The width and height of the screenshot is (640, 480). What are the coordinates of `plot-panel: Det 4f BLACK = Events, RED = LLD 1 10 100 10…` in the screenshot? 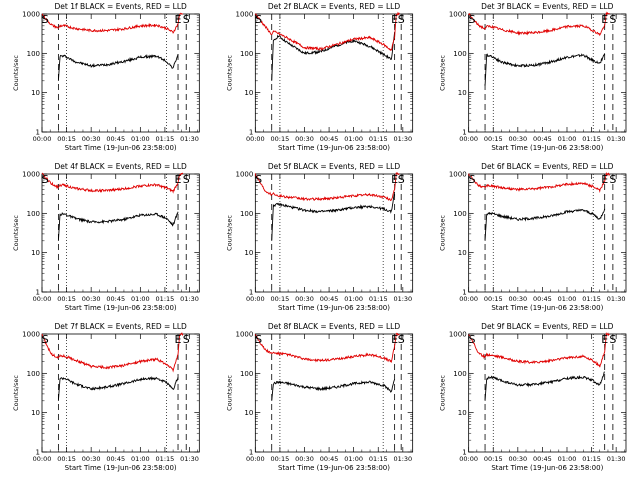 It's located at (106, 237).